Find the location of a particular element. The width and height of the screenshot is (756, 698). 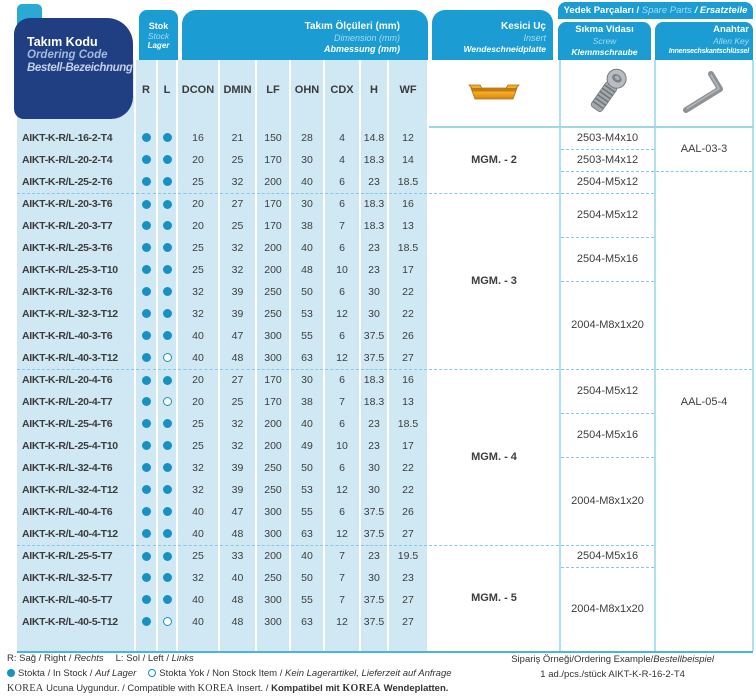

legend-nonstock-text: Stokta Yok / Non Stock Item / is located at coordinates (222, 673).